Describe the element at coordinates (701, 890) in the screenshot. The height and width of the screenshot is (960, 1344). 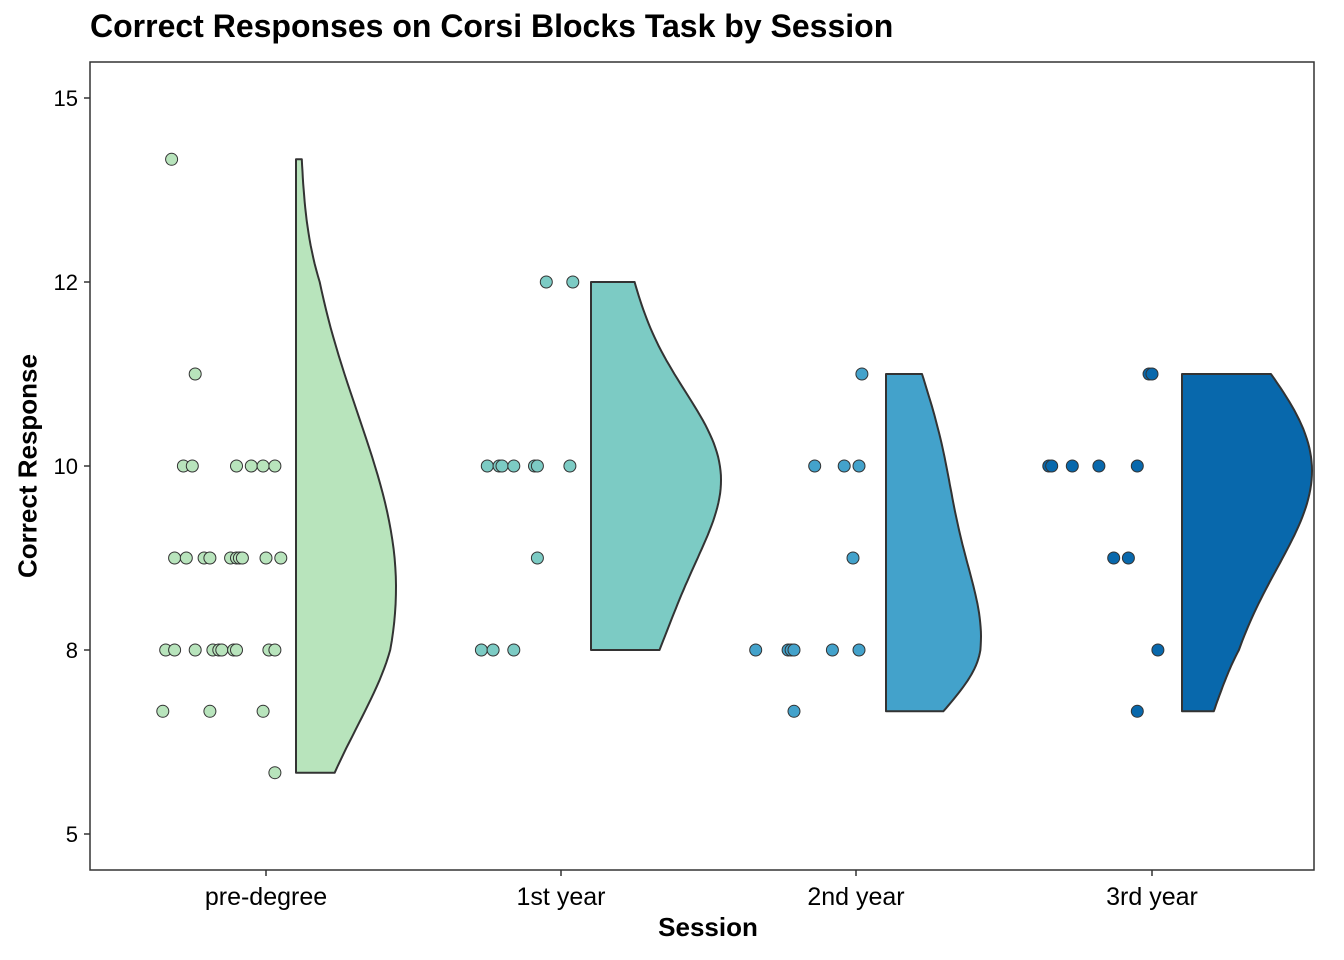
I see `x-axis: pre-degree 1st year 2nd year 3rd year` at that location.